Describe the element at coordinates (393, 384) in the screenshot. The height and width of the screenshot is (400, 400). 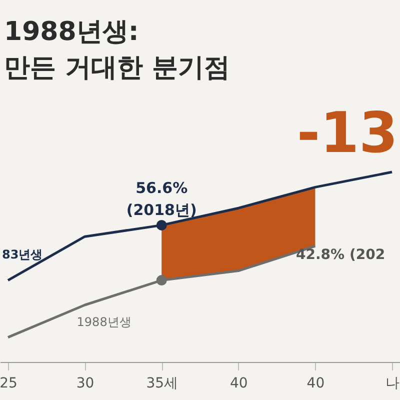
I see `x-tick-label: 나` at that location.